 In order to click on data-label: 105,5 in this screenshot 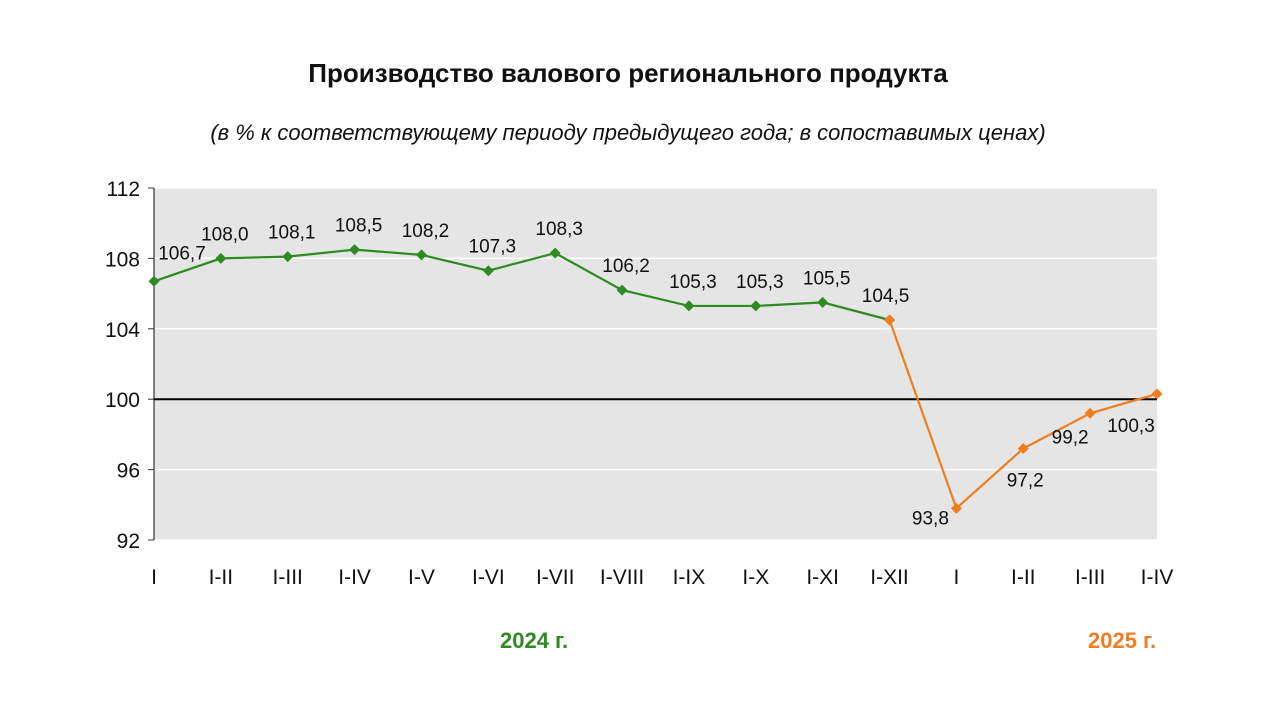, I will do `click(827, 278)`.